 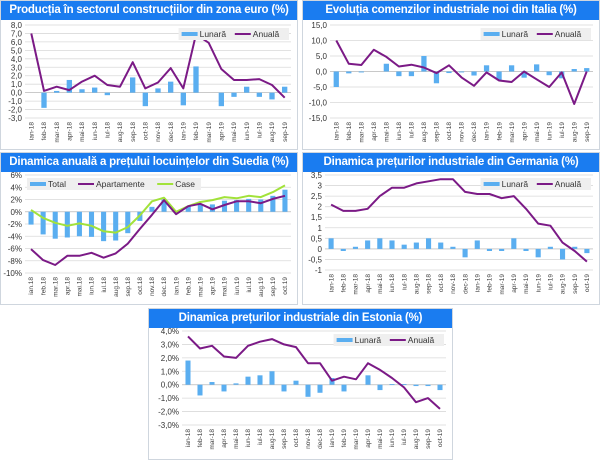 I want to click on y-tick-label: 1,5, so click(x=317, y=217).